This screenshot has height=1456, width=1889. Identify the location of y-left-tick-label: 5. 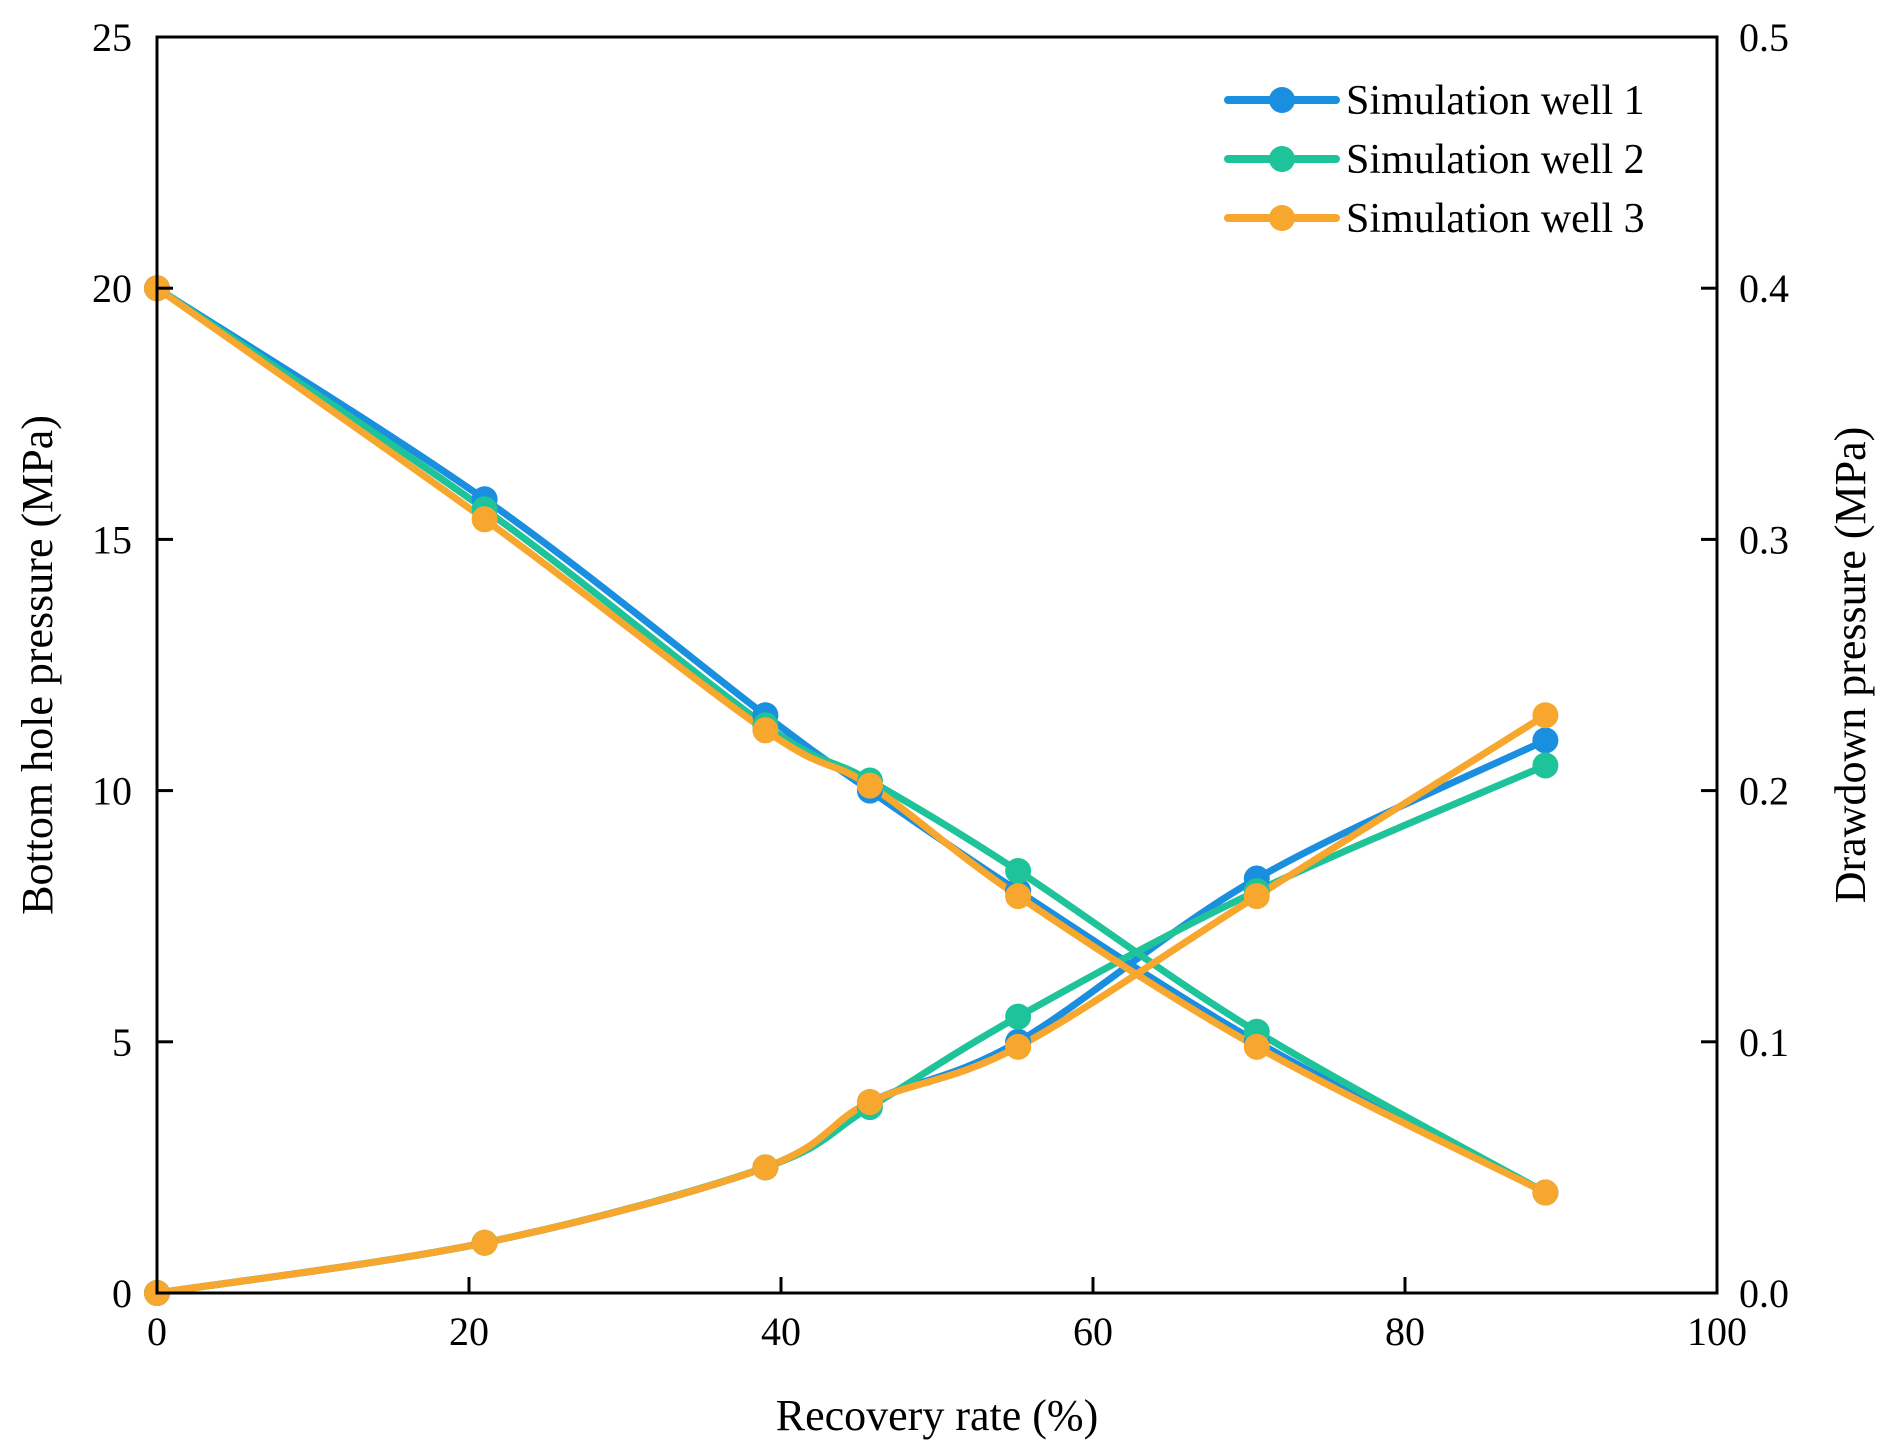
(122, 1042).